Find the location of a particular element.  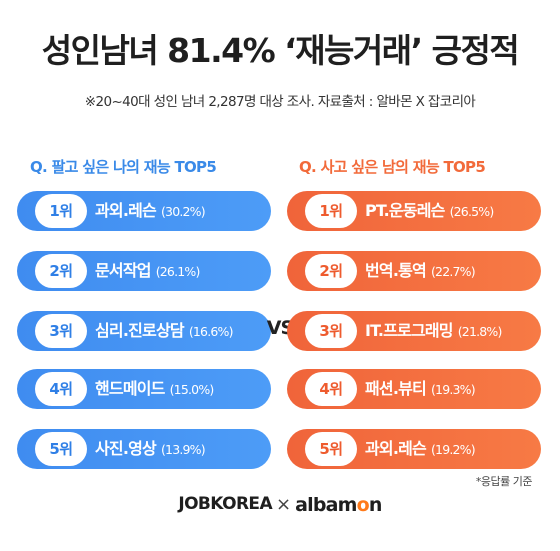

right-rank-1-value: (26.5%) is located at coordinates (472, 211).